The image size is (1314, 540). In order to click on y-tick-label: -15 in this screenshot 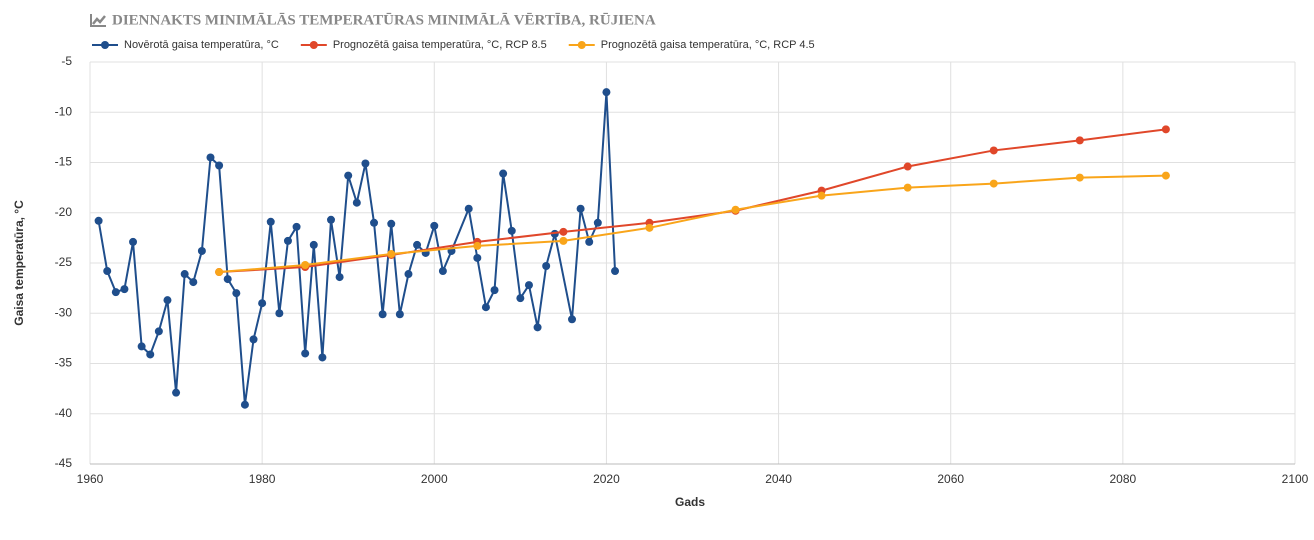, I will do `click(64, 162)`.